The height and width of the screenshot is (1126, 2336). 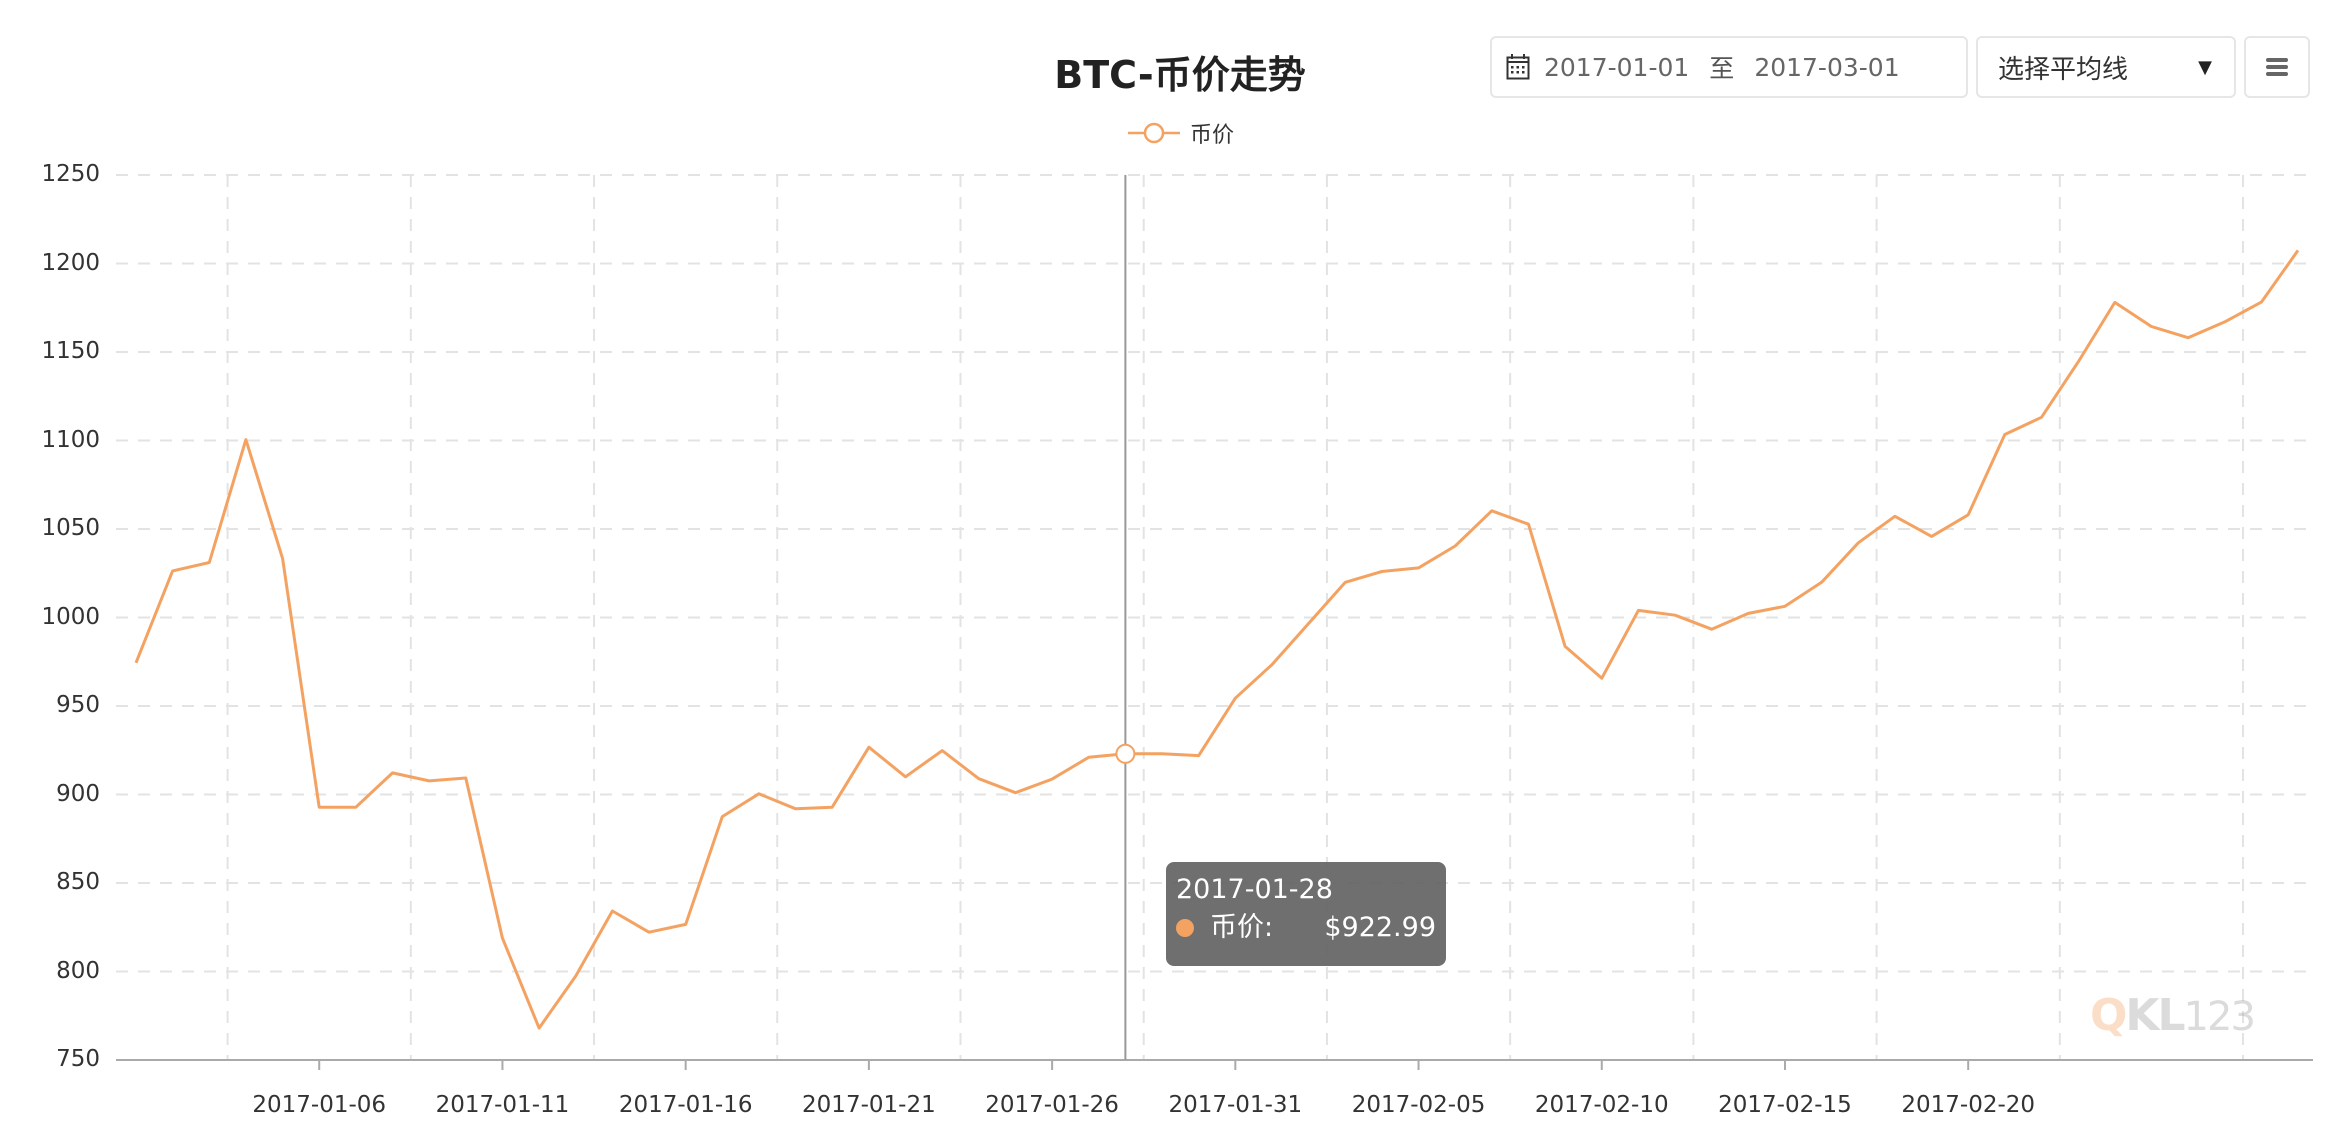 I want to click on x-tick-label: 2017-01-21, so click(x=869, y=1105).